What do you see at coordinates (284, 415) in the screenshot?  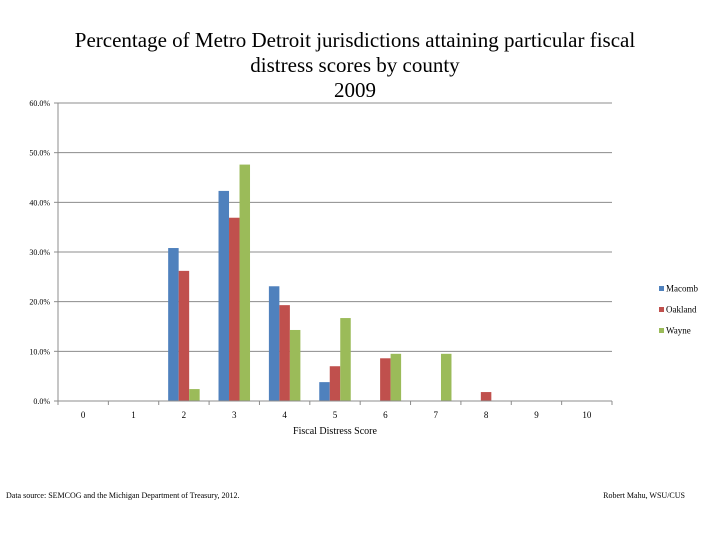 I see `x-tick-label: 4` at bounding box center [284, 415].